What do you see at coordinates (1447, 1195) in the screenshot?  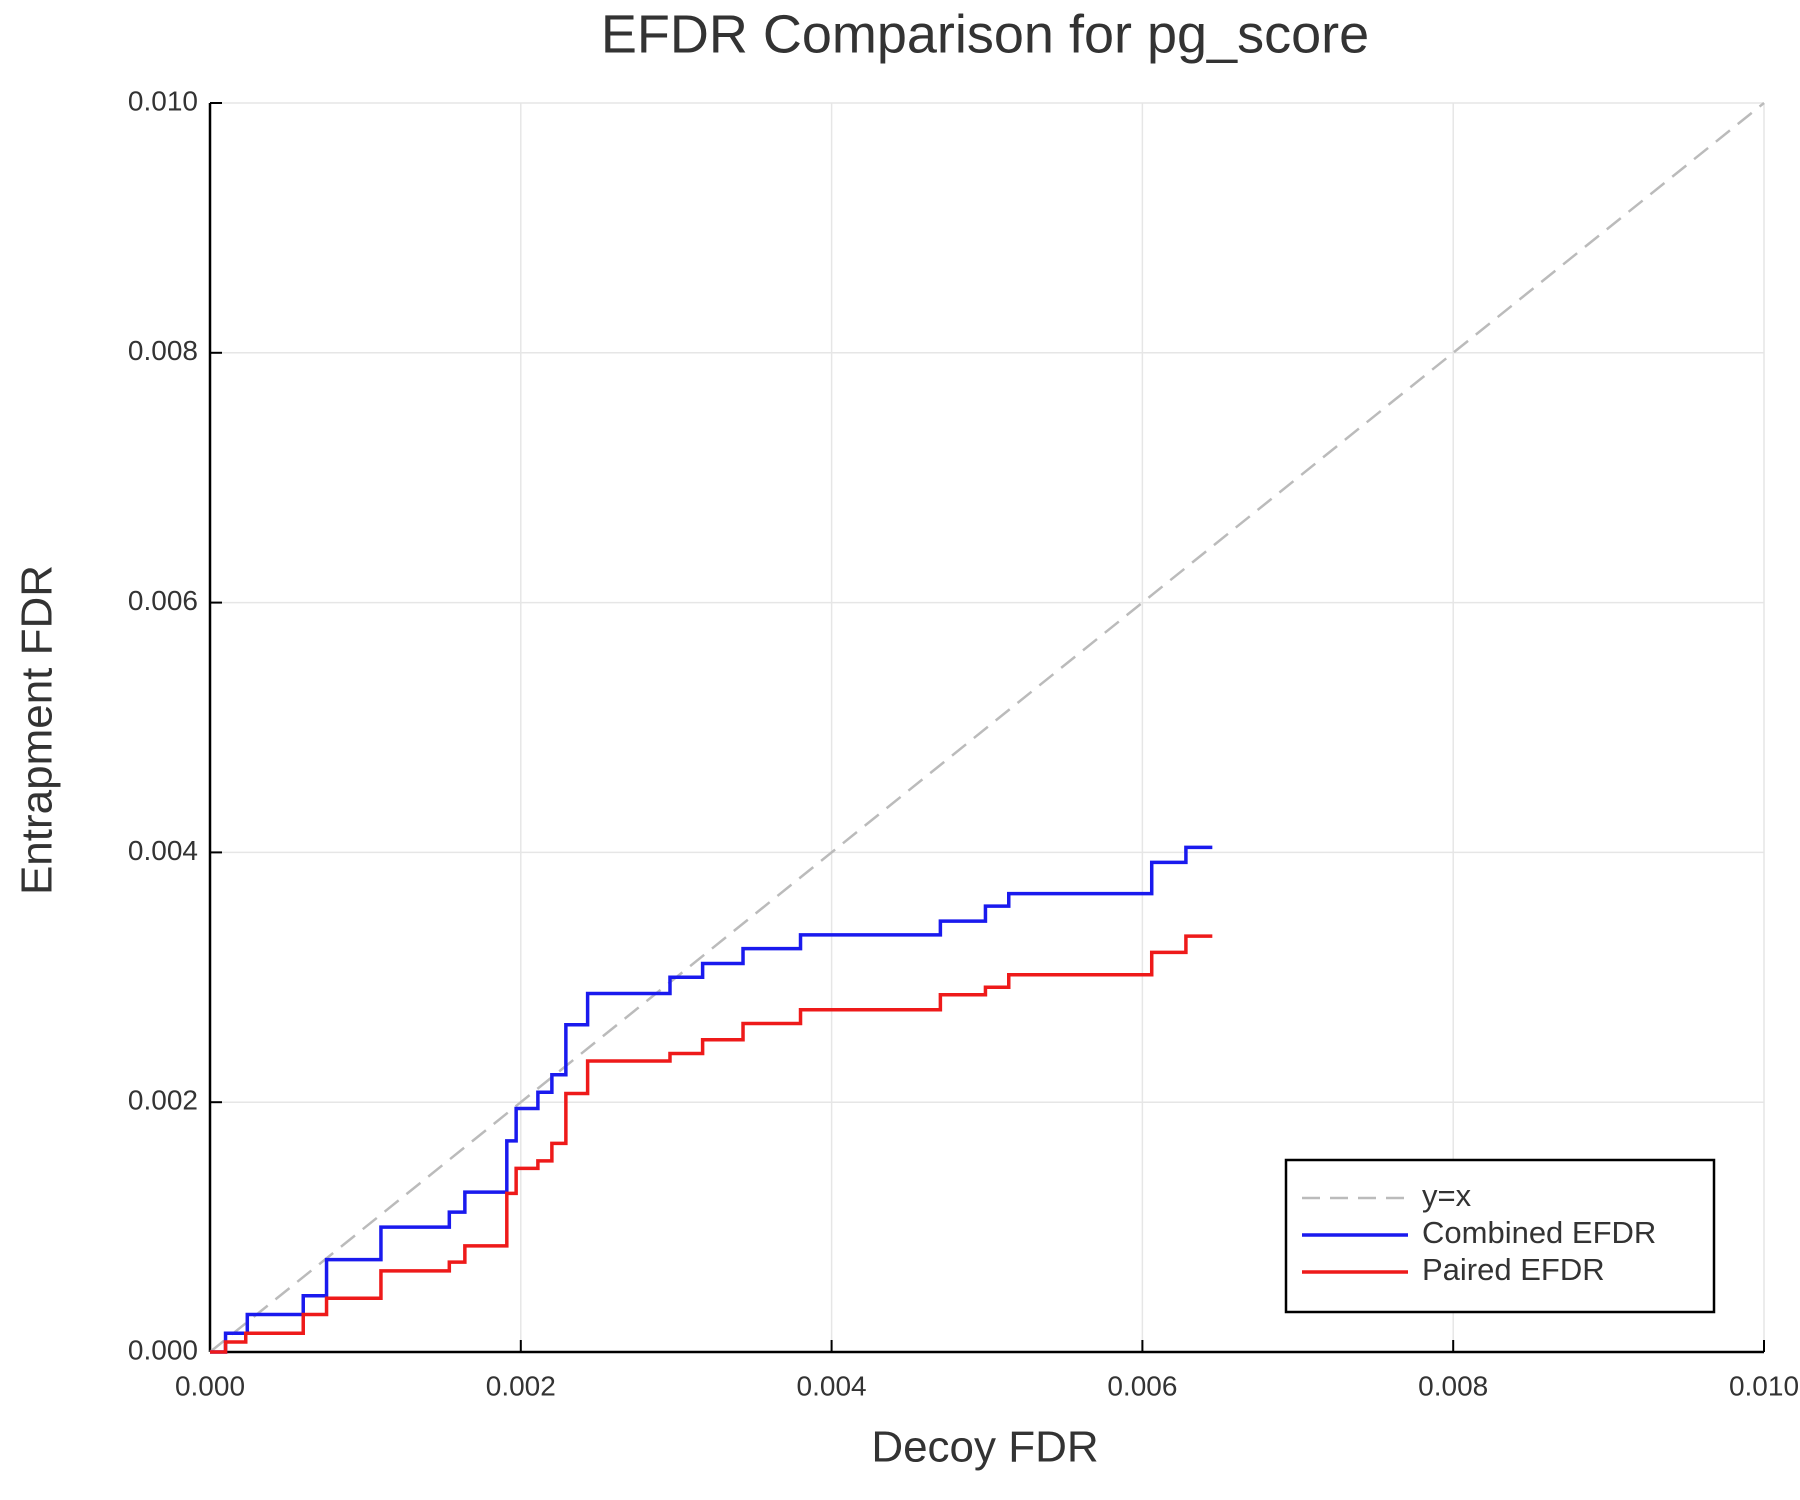 I see `legend-label: y=x` at bounding box center [1447, 1195].